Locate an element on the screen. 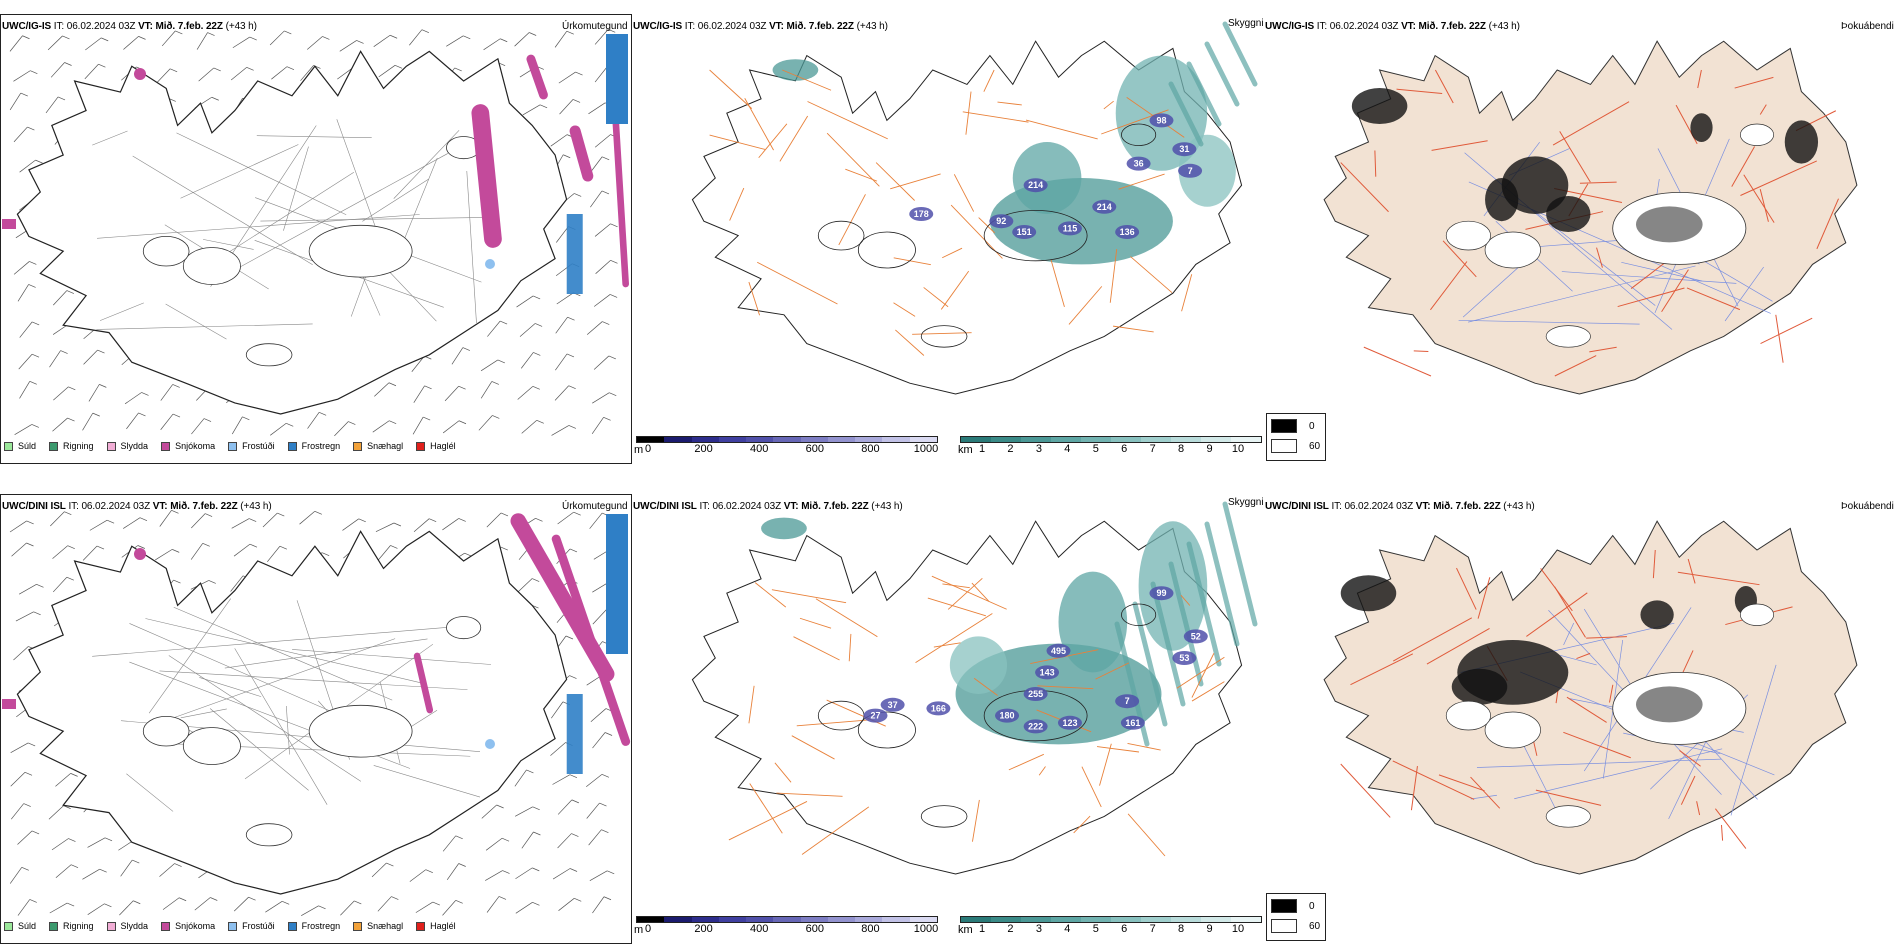 The width and height of the screenshot is (1900, 950). visibility-map: 99 52 53 495 143 255 37 166 180 222 123 161 7 27 is located at coordinates (974, 688).